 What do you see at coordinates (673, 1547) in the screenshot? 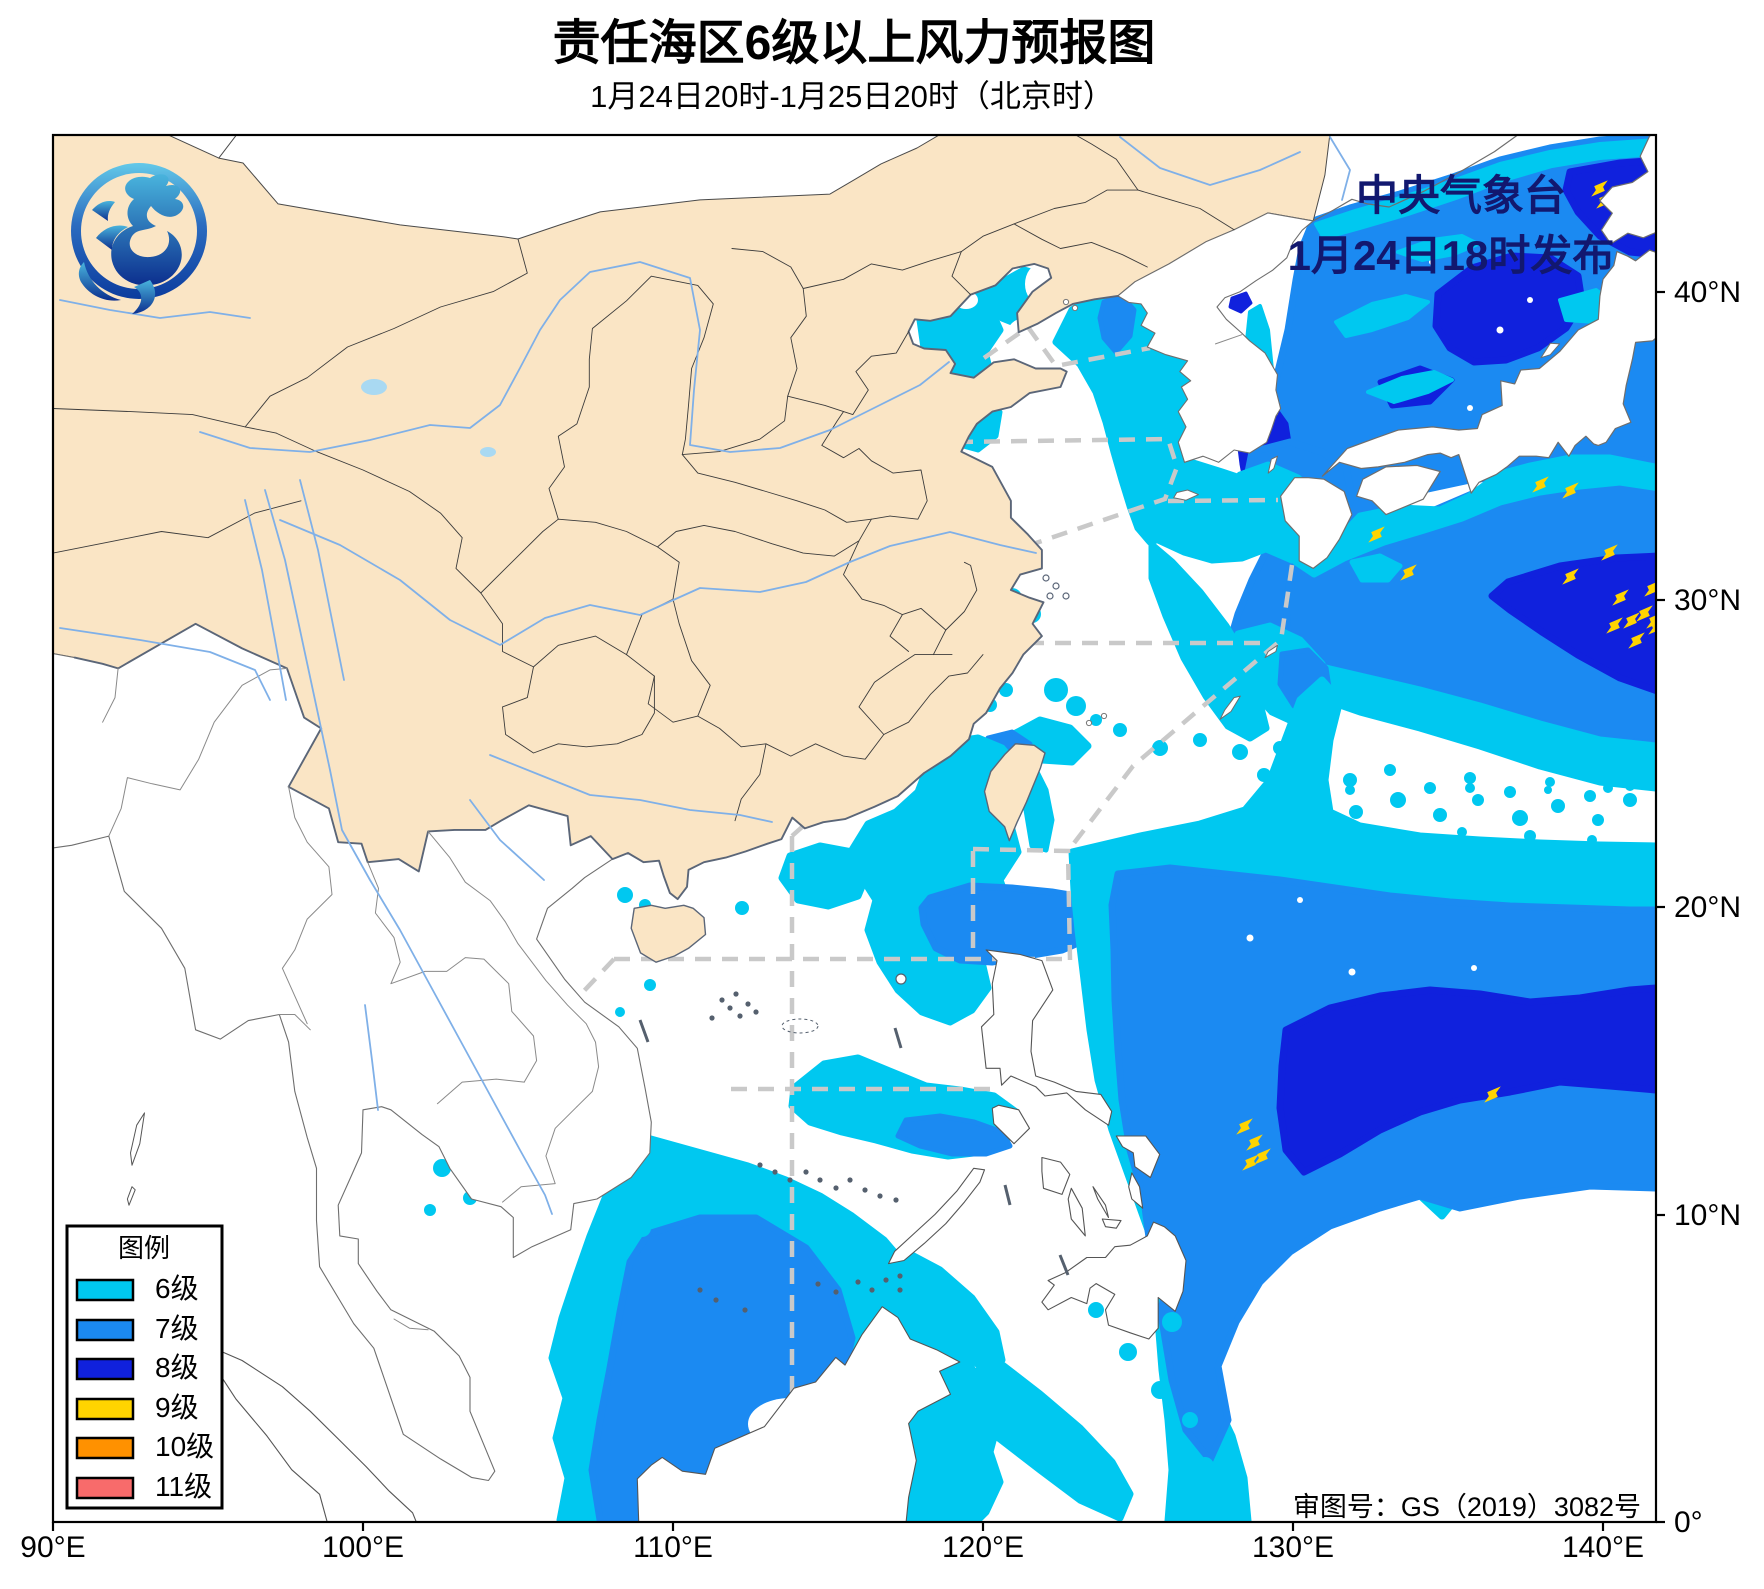
I see `svg-text: 110°E` at bounding box center [673, 1547].